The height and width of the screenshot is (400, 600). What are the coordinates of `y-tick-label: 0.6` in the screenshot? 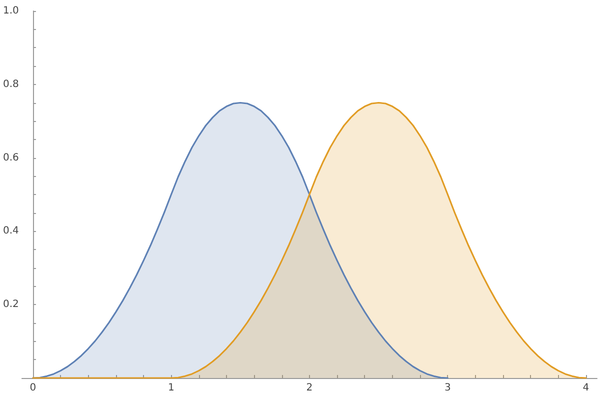 It's located at (10, 158).